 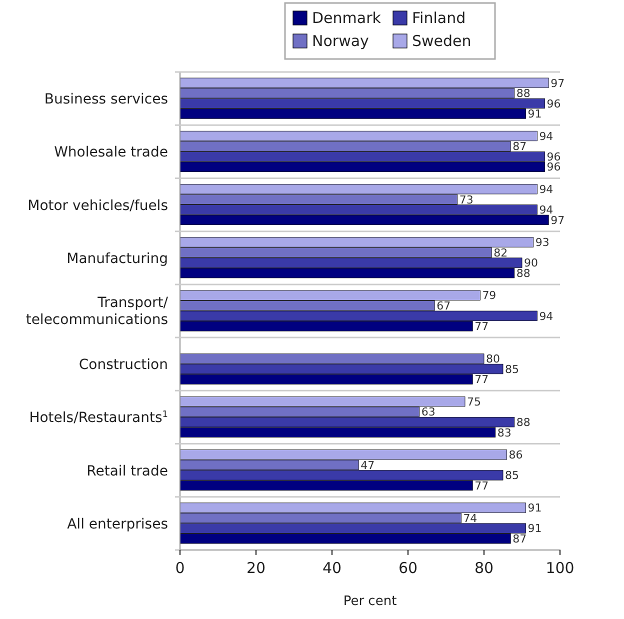 What do you see at coordinates (117, 258) in the screenshot?
I see `y-tick-label: Manufacturing` at bounding box center [117, 258].